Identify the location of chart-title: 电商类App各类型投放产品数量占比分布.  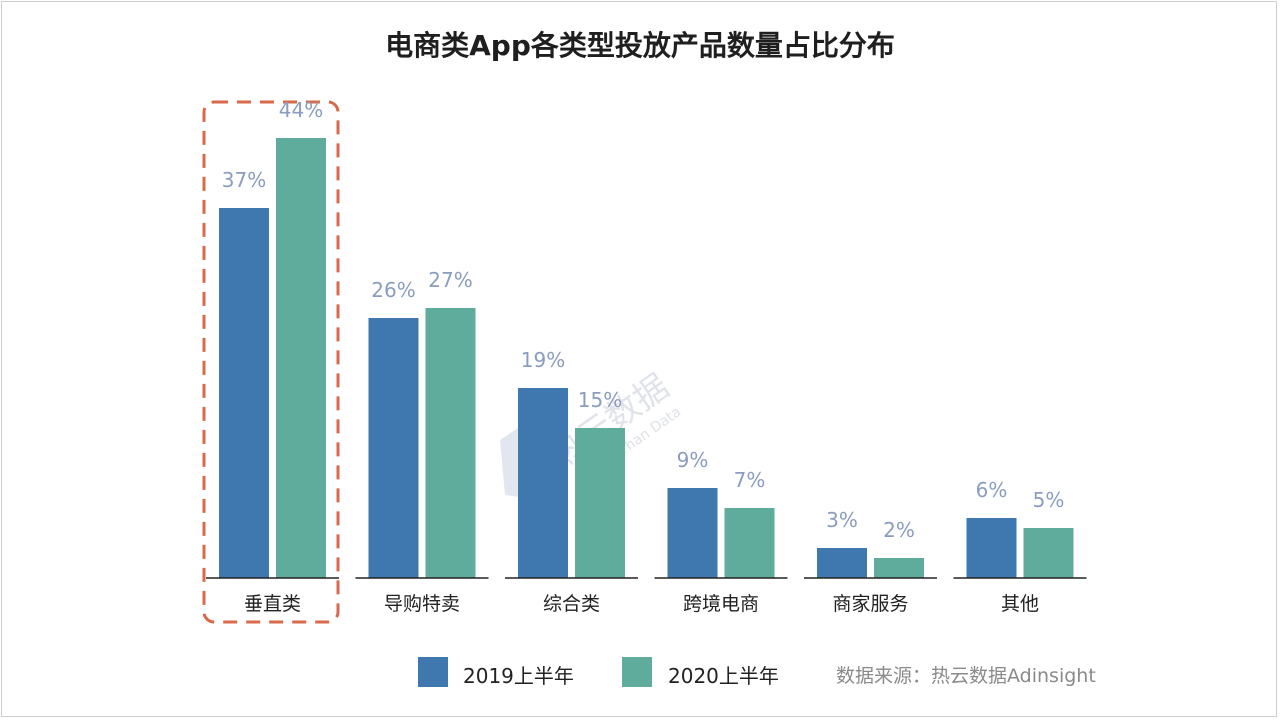
(640, 45).